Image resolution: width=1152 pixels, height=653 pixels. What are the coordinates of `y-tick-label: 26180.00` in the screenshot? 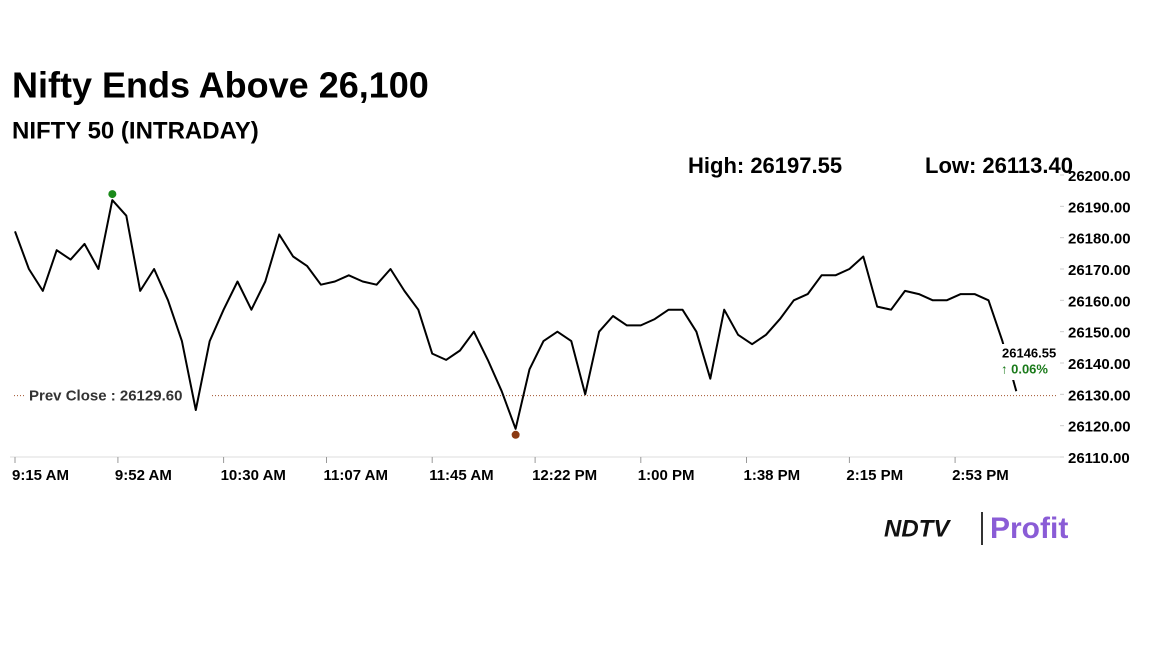 It's located at (1099, 239).